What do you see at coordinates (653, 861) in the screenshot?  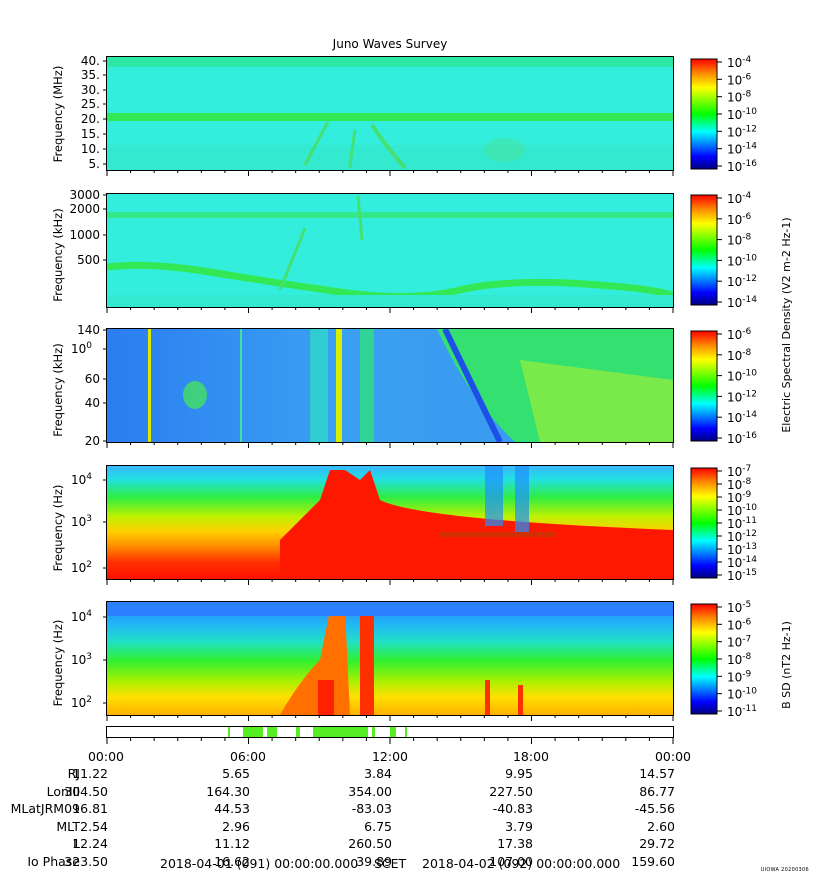 I see `ephemeris-value: 159.60` at bounding box center [653, 861].